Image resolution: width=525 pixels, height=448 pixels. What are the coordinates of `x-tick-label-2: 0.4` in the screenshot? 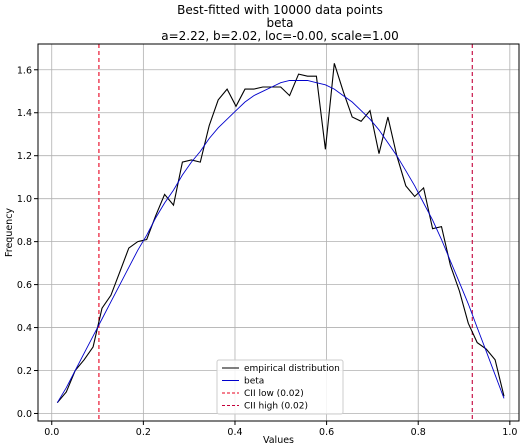 It's located at (234, 432).